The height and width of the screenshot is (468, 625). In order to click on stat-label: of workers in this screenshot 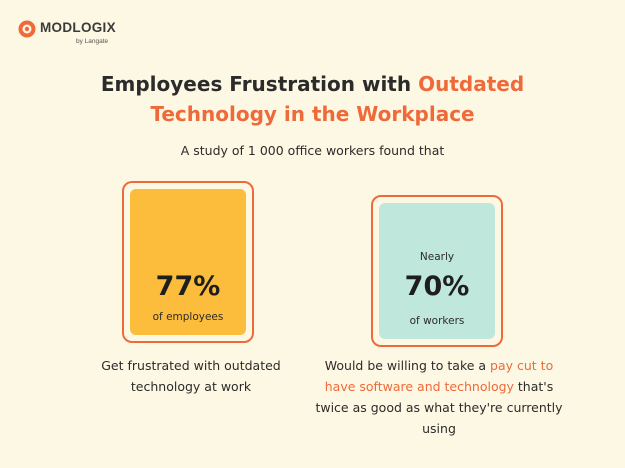, I will do `click(437, 321)`.